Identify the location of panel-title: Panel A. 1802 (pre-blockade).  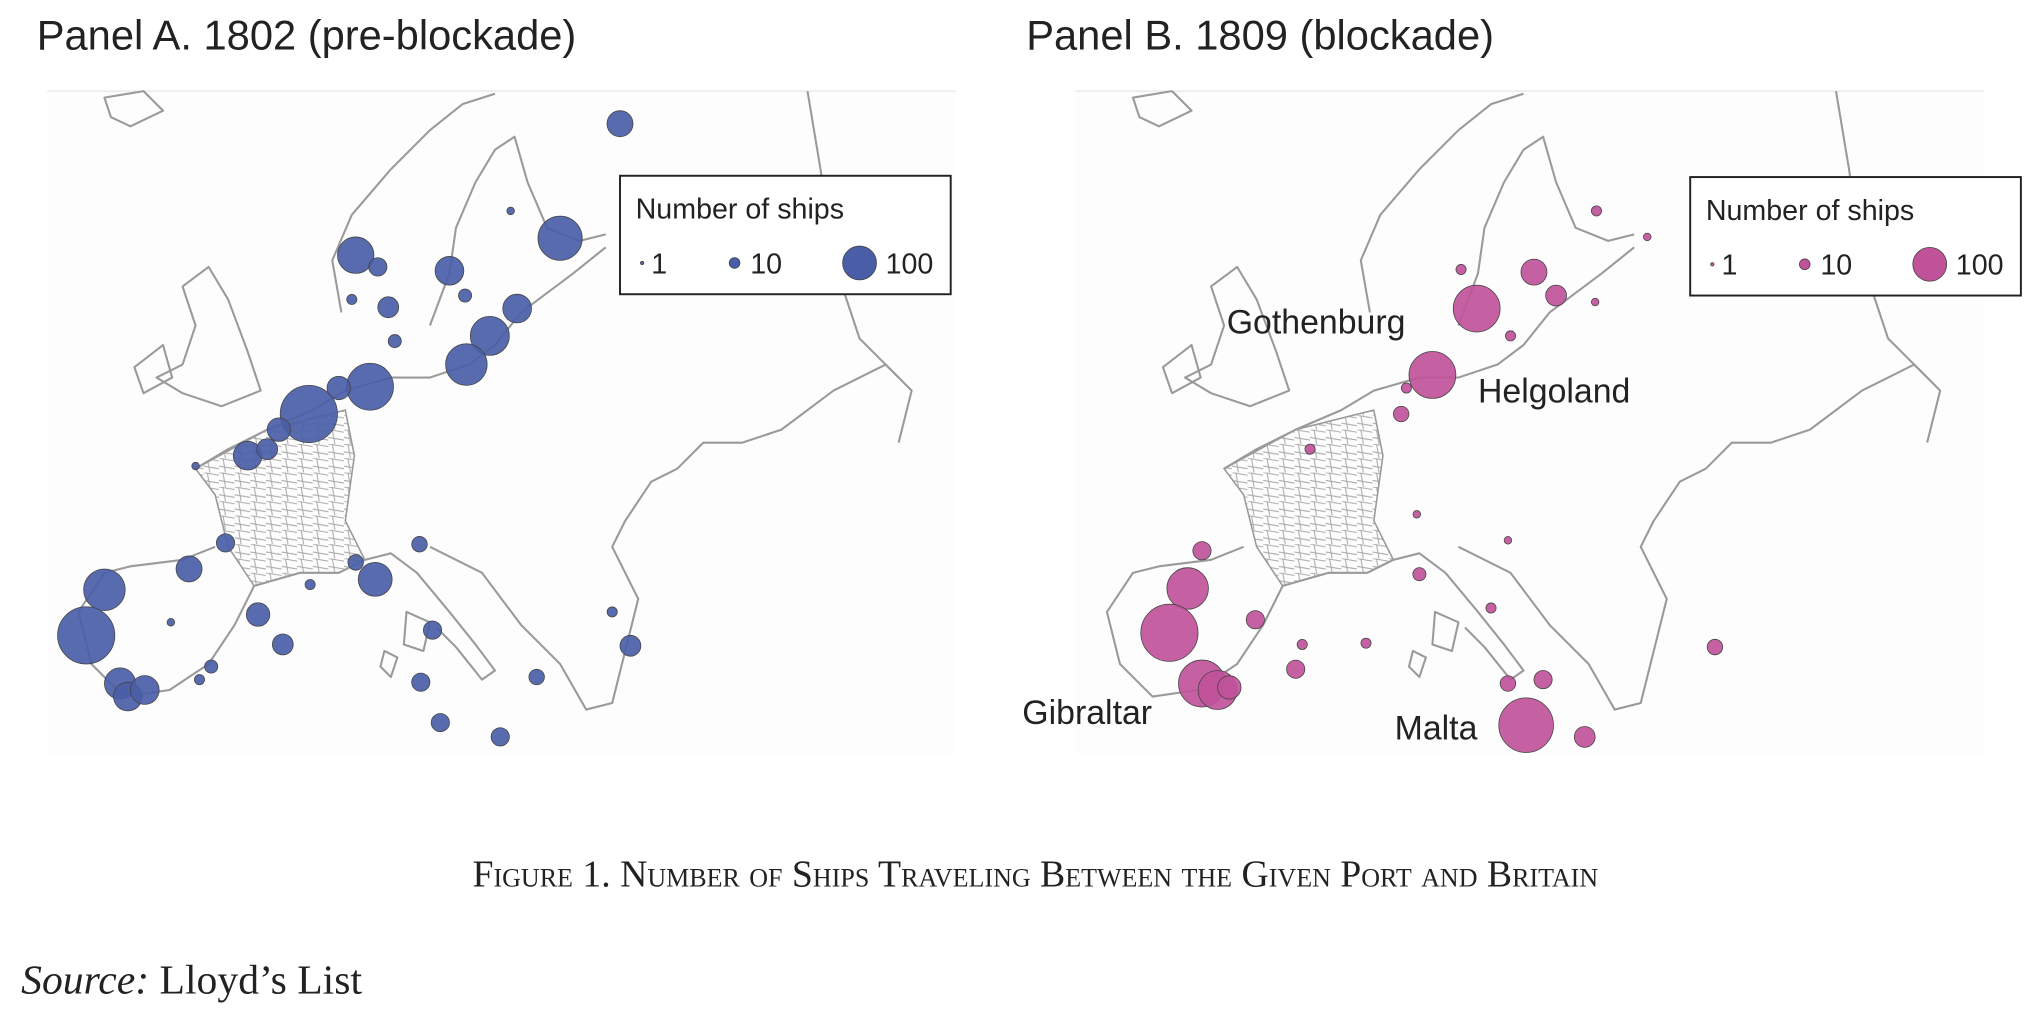
(307, 34).